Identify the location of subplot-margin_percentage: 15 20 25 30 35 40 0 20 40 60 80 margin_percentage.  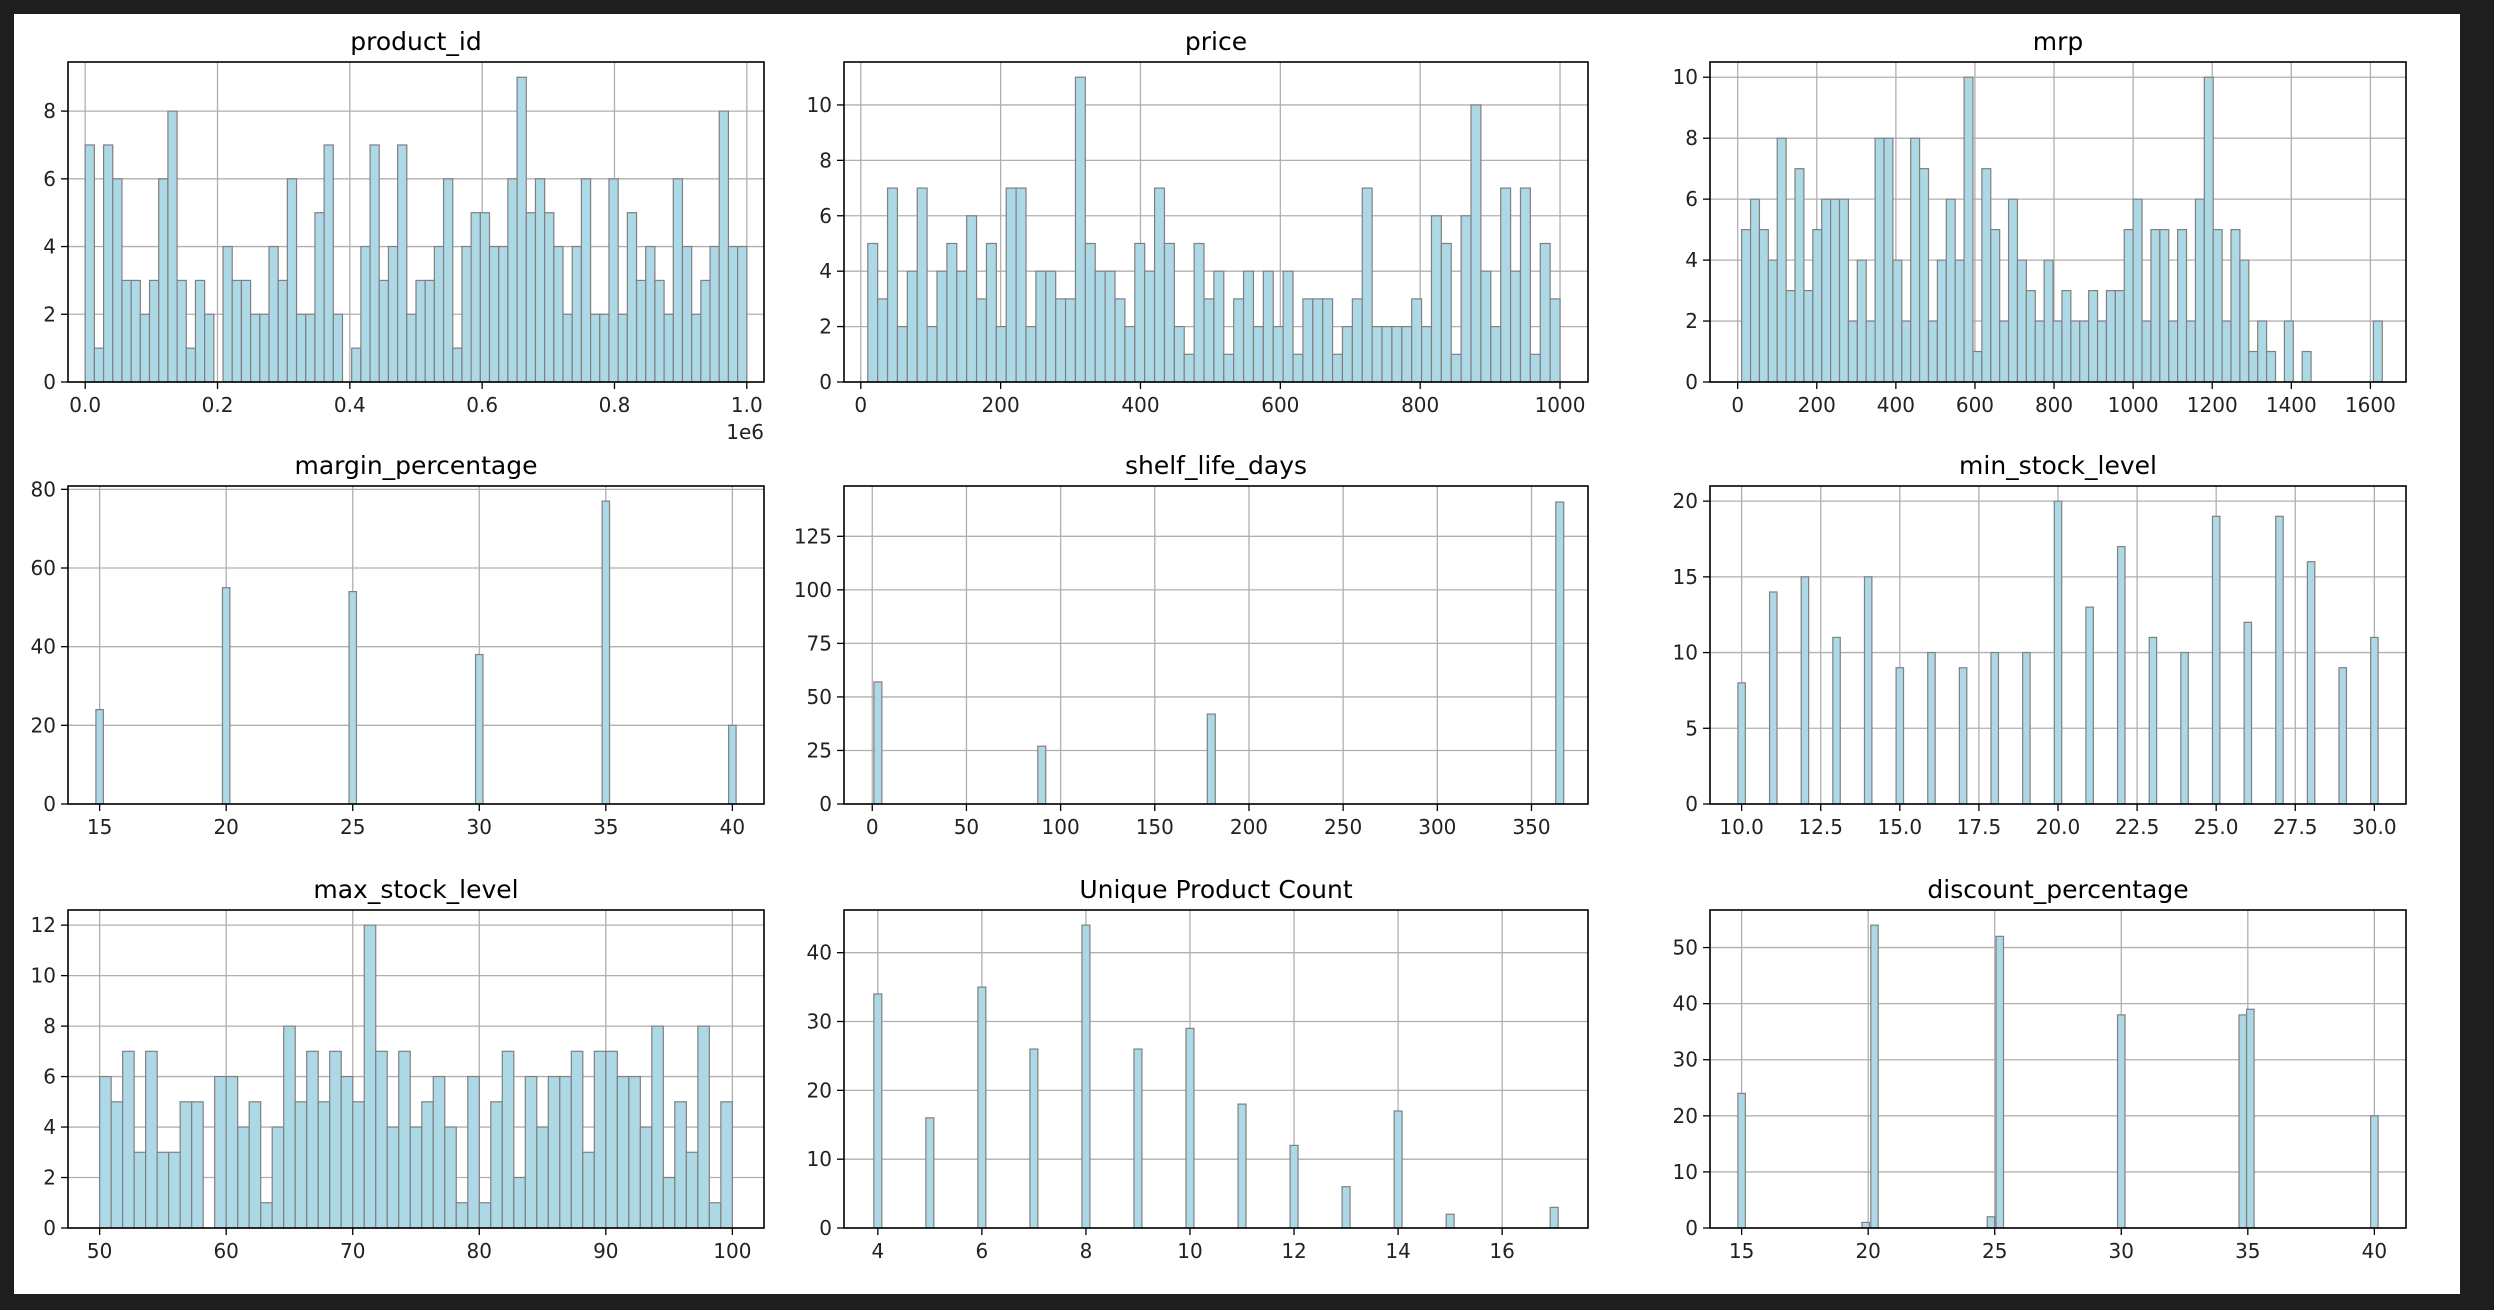
(398, 645).